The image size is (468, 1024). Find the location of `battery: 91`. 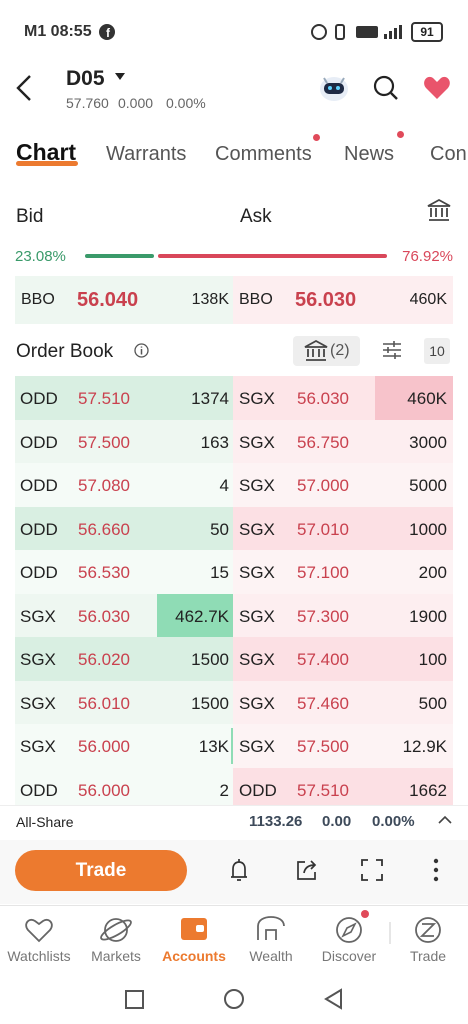

battery: 91 is located at coordinates (427, 32).